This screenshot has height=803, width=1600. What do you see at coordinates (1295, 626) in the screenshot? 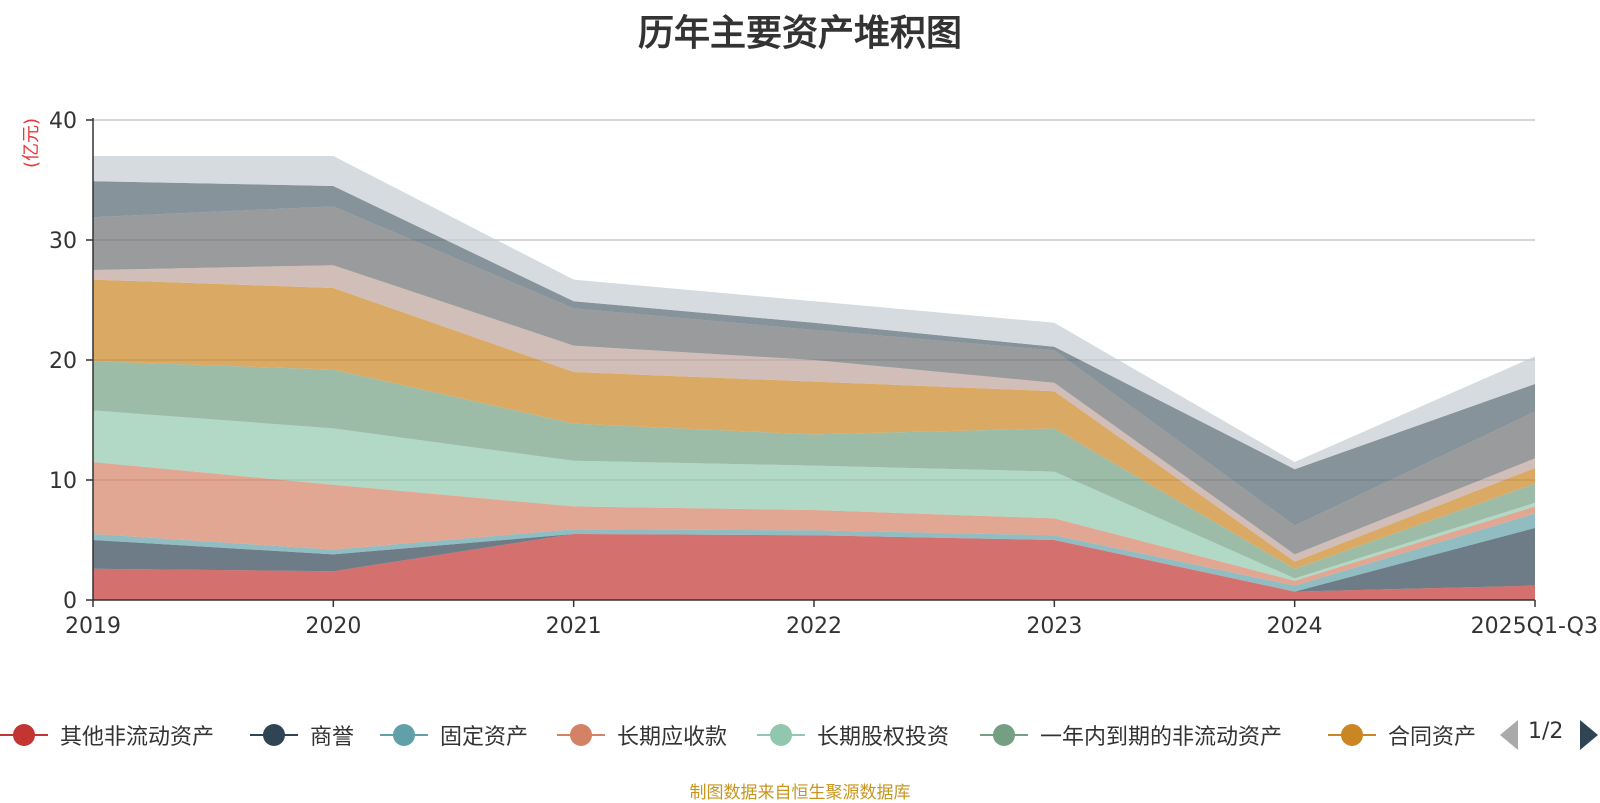
I see `x-tick-label: 2024` at bounding box center [1295, 626].